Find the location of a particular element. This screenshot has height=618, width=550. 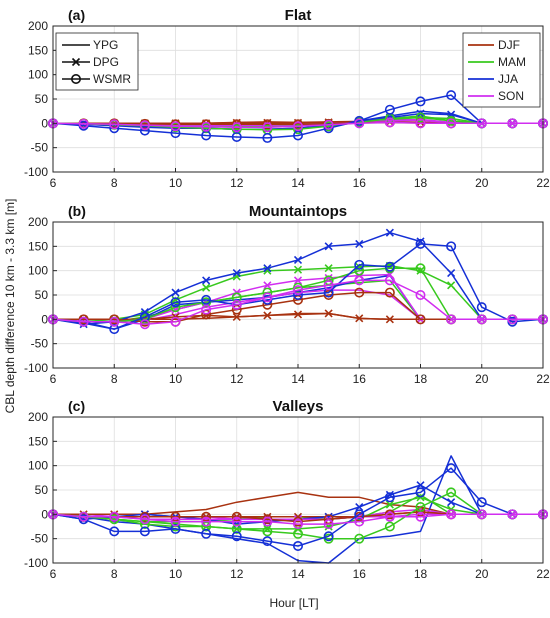

panel-label: (b) is located at coordinates (77, 211).